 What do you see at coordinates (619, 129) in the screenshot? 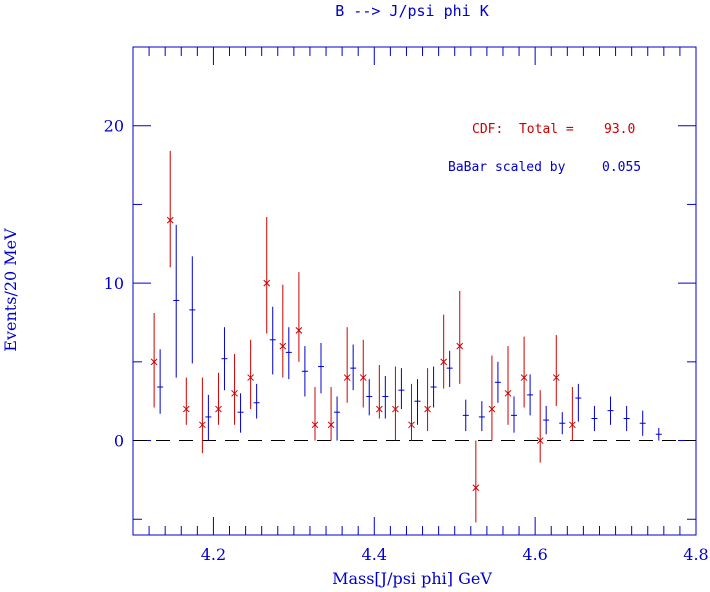
I see `cdf-total-value: 93.0` at bounding box center [619, 129].